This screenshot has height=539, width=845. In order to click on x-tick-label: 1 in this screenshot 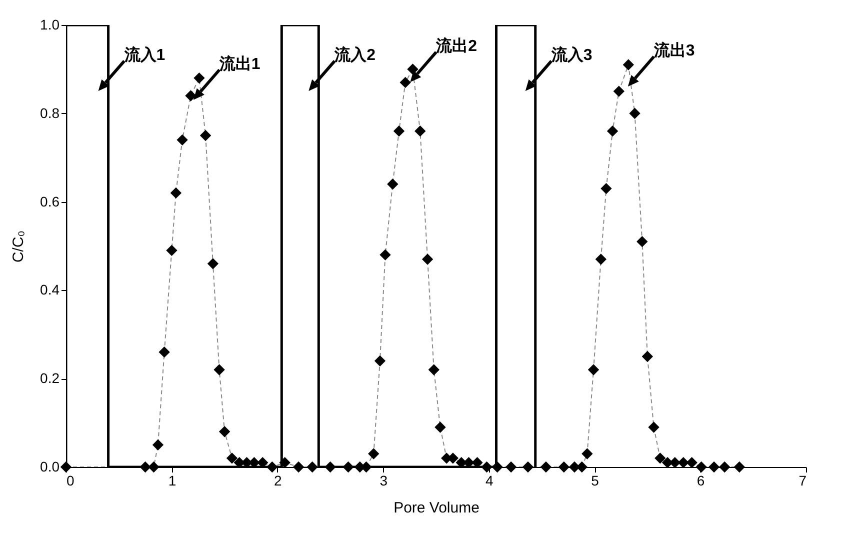, I will do `click(172, 480)`.